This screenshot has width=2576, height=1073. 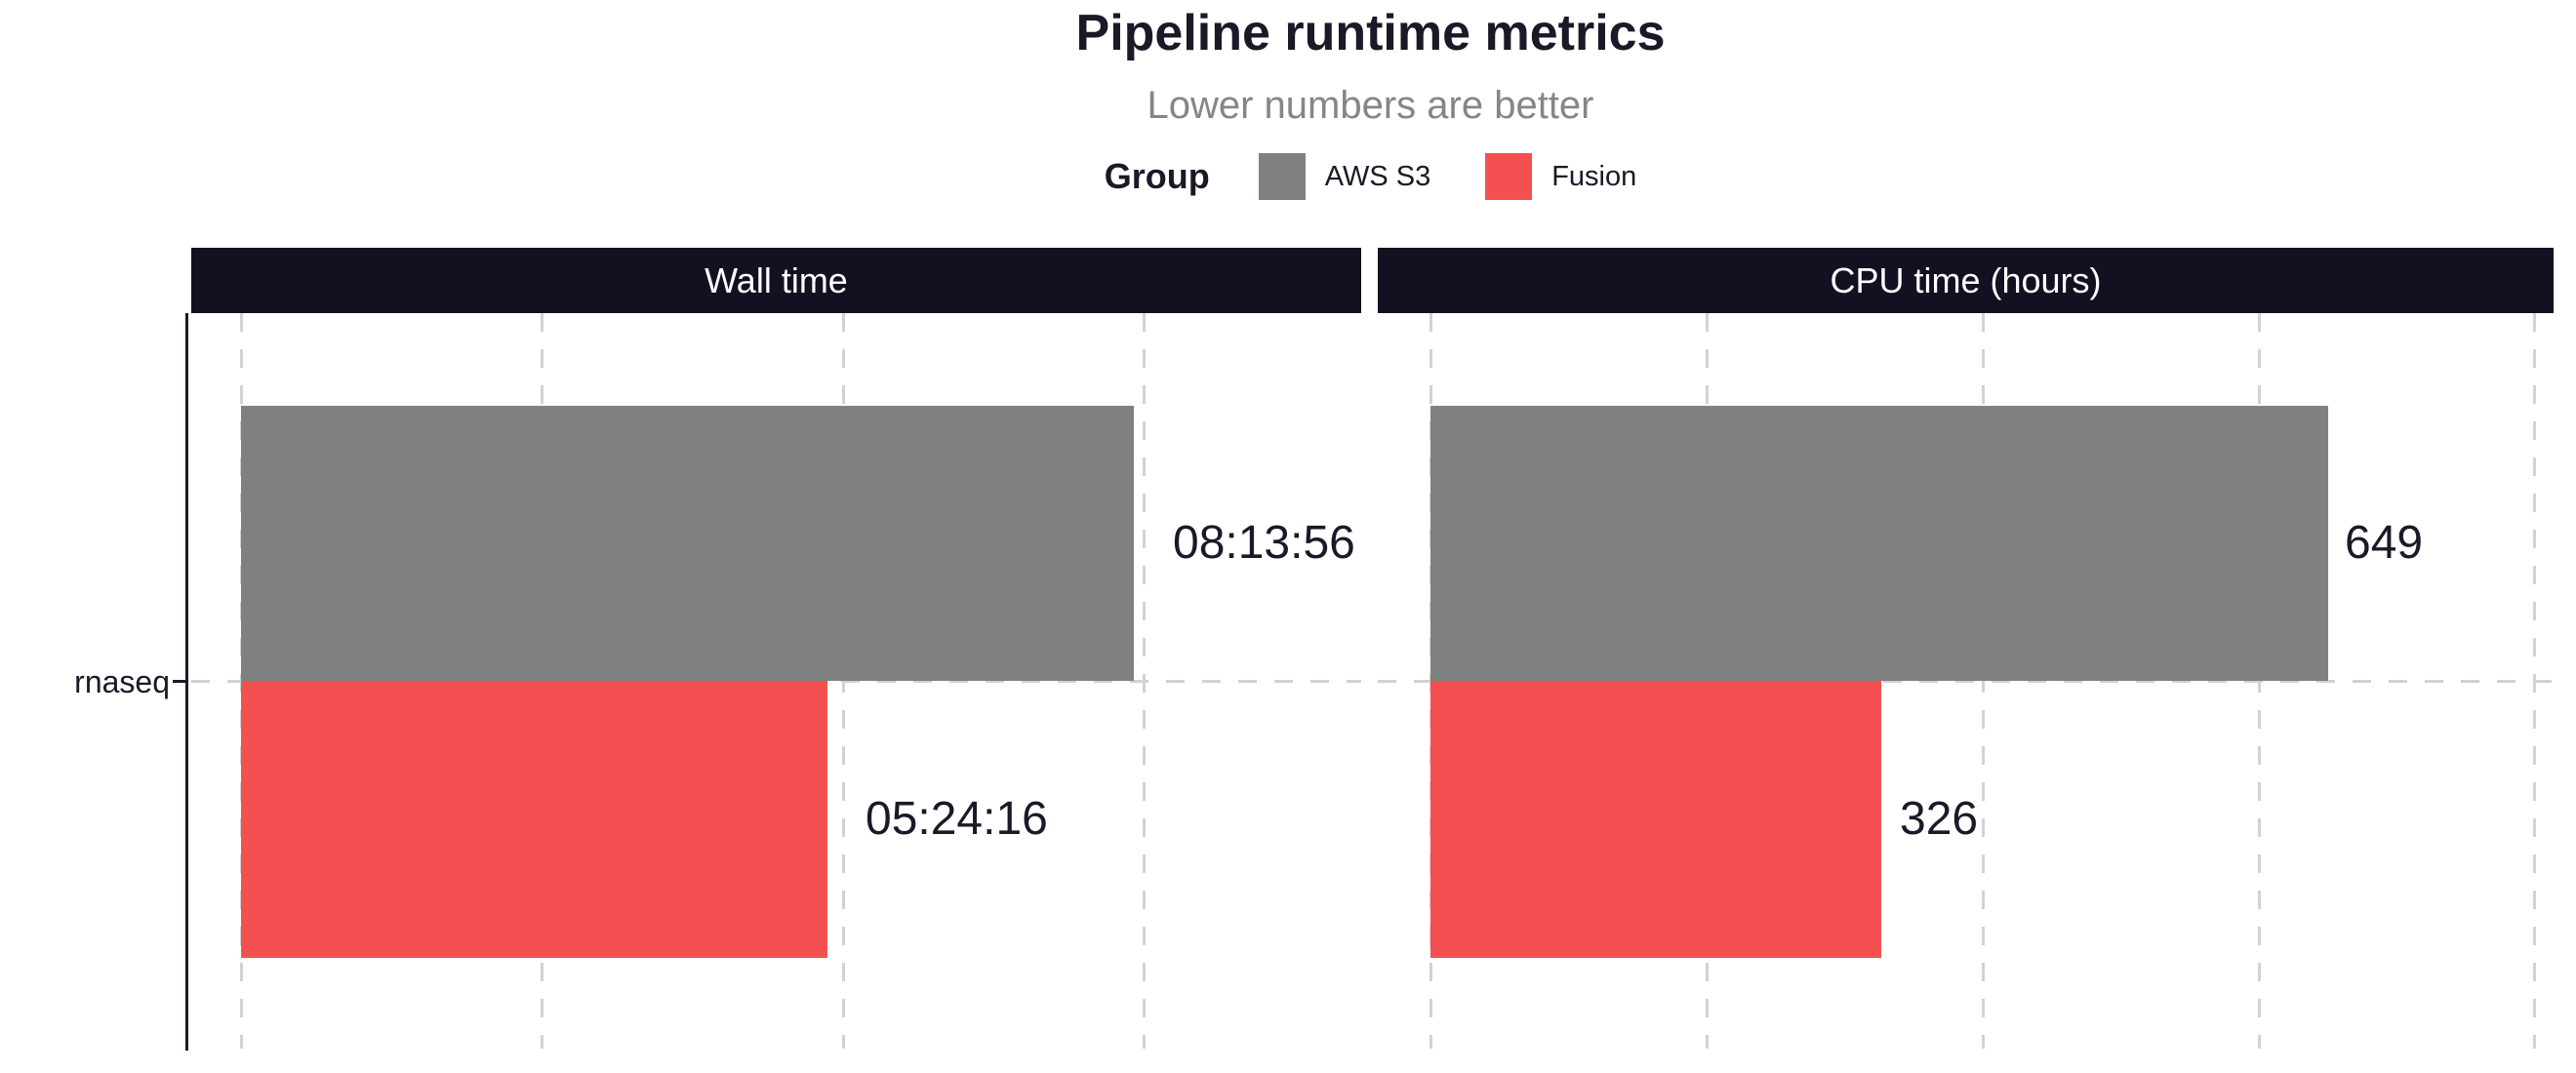 I want to click on legend-swatch-fusion, so click(x=1509, y=176).